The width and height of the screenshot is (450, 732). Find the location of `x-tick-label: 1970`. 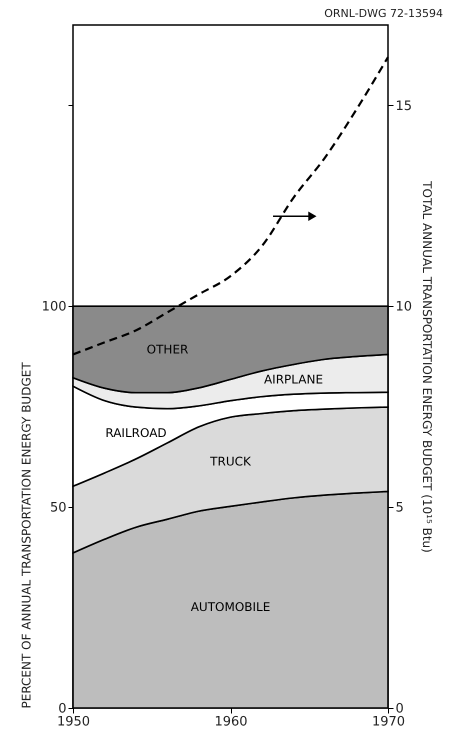

x-tick-label: 1970 is located at coordinates (389, 722).